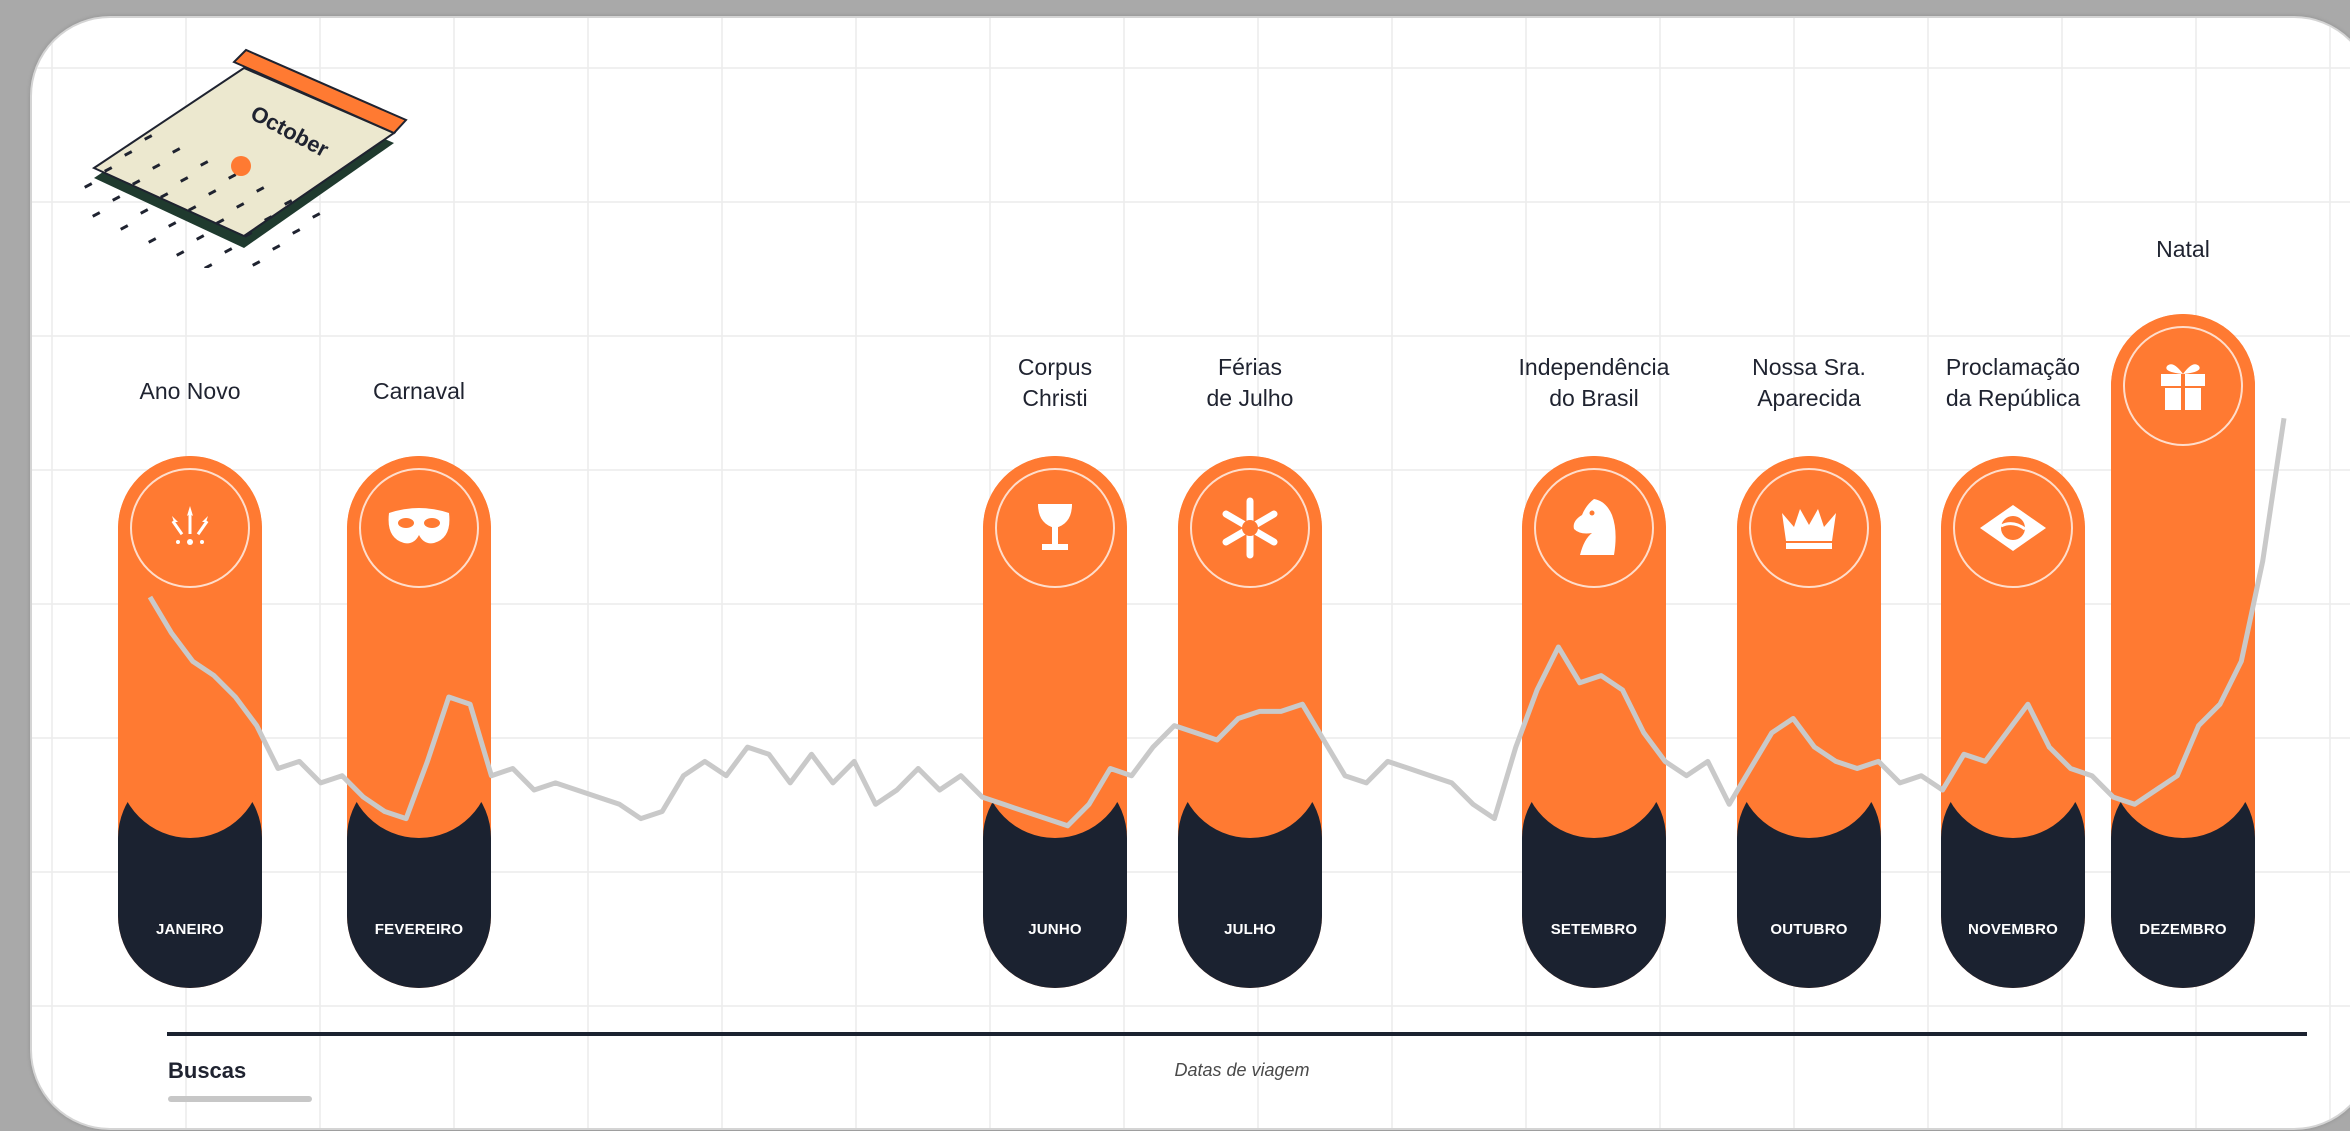  I want to click on month-label: NOVEMBRO, so click(2013, 929).